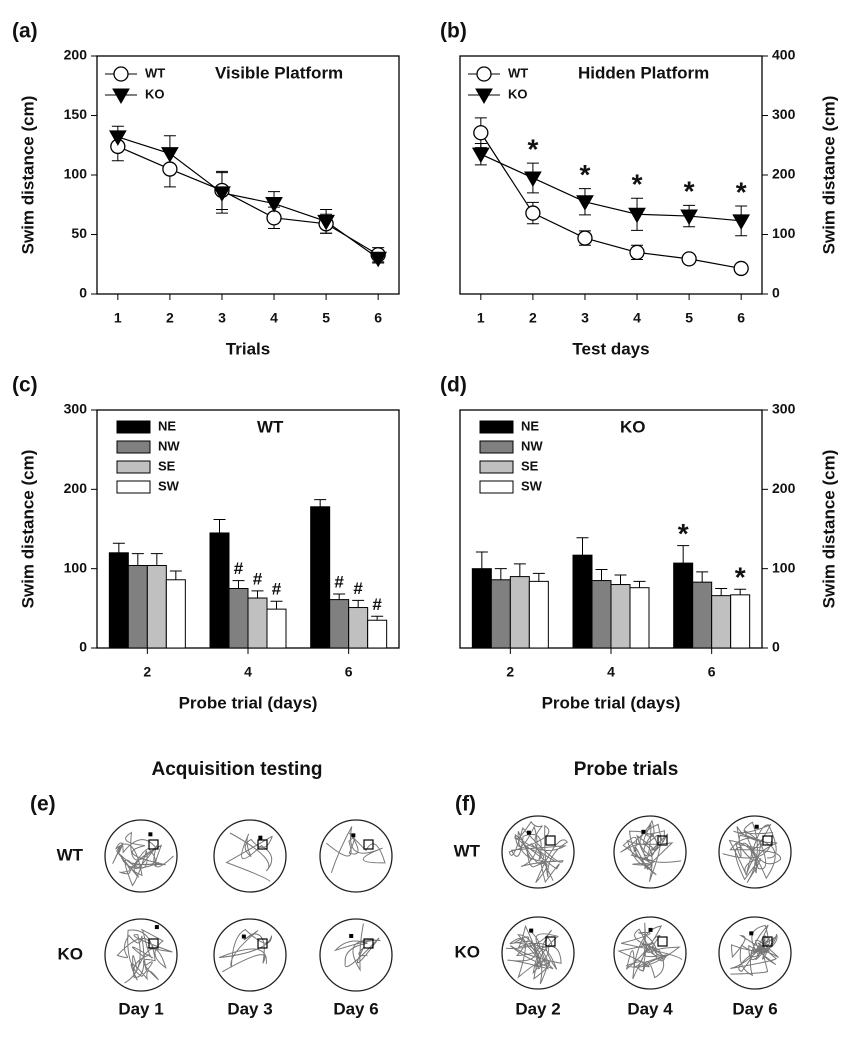 Image resolution: width=849 pixels, height=1050 pixels. Describe the element at coordinates (118, 318) in the screenshot. I see `x-tick-label: 1` at that location.